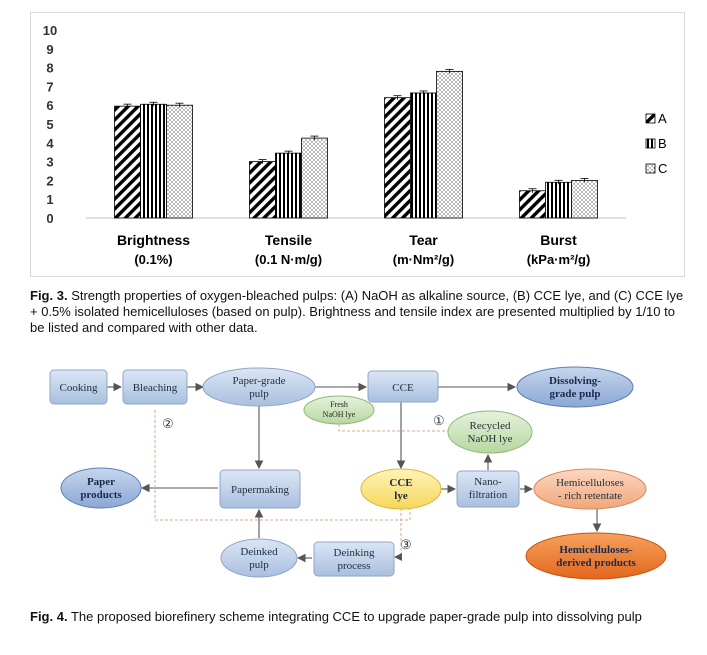 The width and height of the screenshot is (707, 655). I want to click on marker-1: ①, so click(439, 420).